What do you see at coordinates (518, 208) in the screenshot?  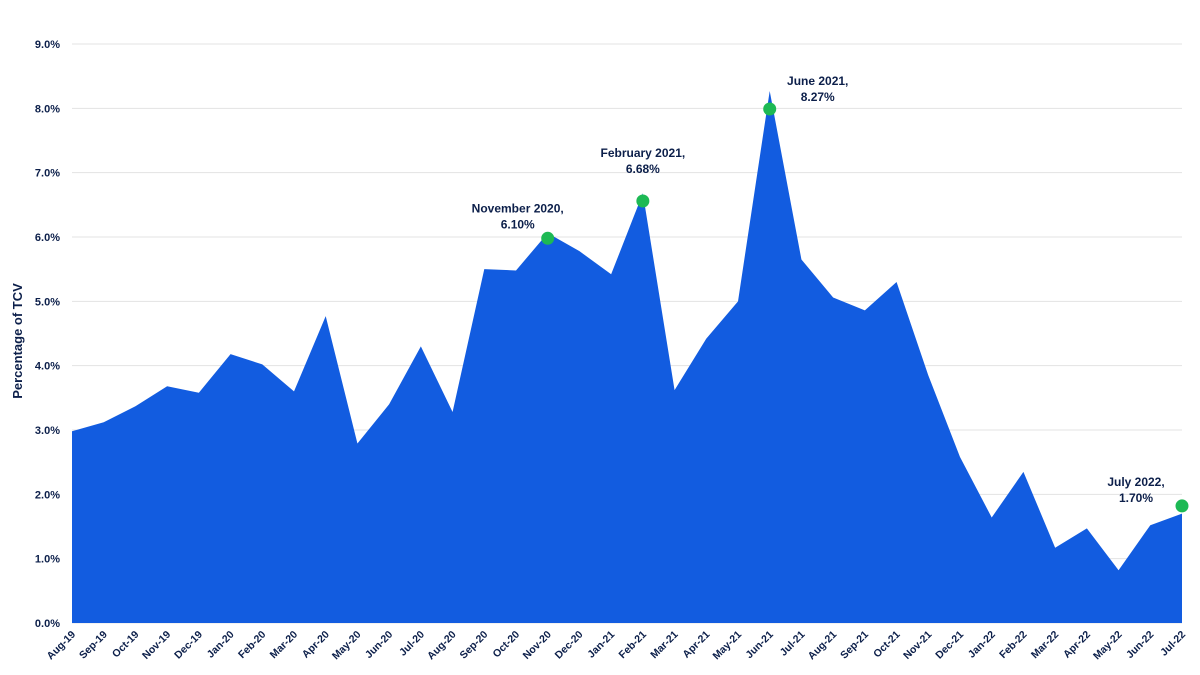 I see `annotation-label-line1: November 2020,` at bounding box center [518, 208].